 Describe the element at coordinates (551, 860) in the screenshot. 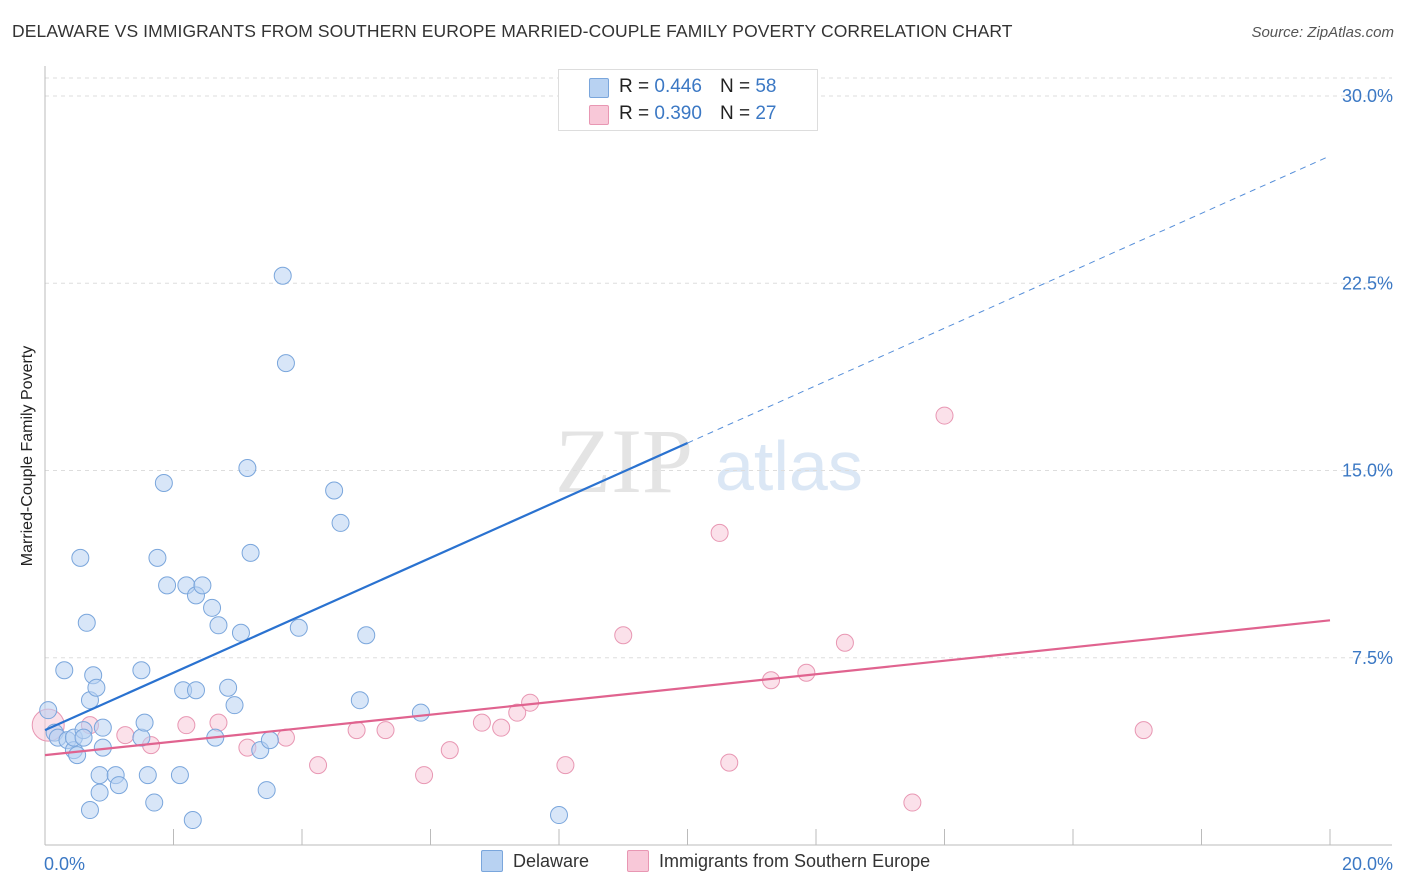

I see `series-label-delaware: Delaware` at that location.